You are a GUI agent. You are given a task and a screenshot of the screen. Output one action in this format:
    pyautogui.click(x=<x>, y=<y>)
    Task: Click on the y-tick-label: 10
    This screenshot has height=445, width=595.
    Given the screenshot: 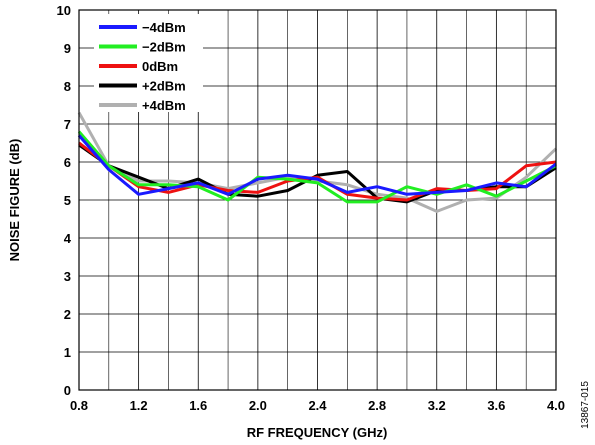 What is the action you would take?
    pyautogui.click(x=64, y=10)
    